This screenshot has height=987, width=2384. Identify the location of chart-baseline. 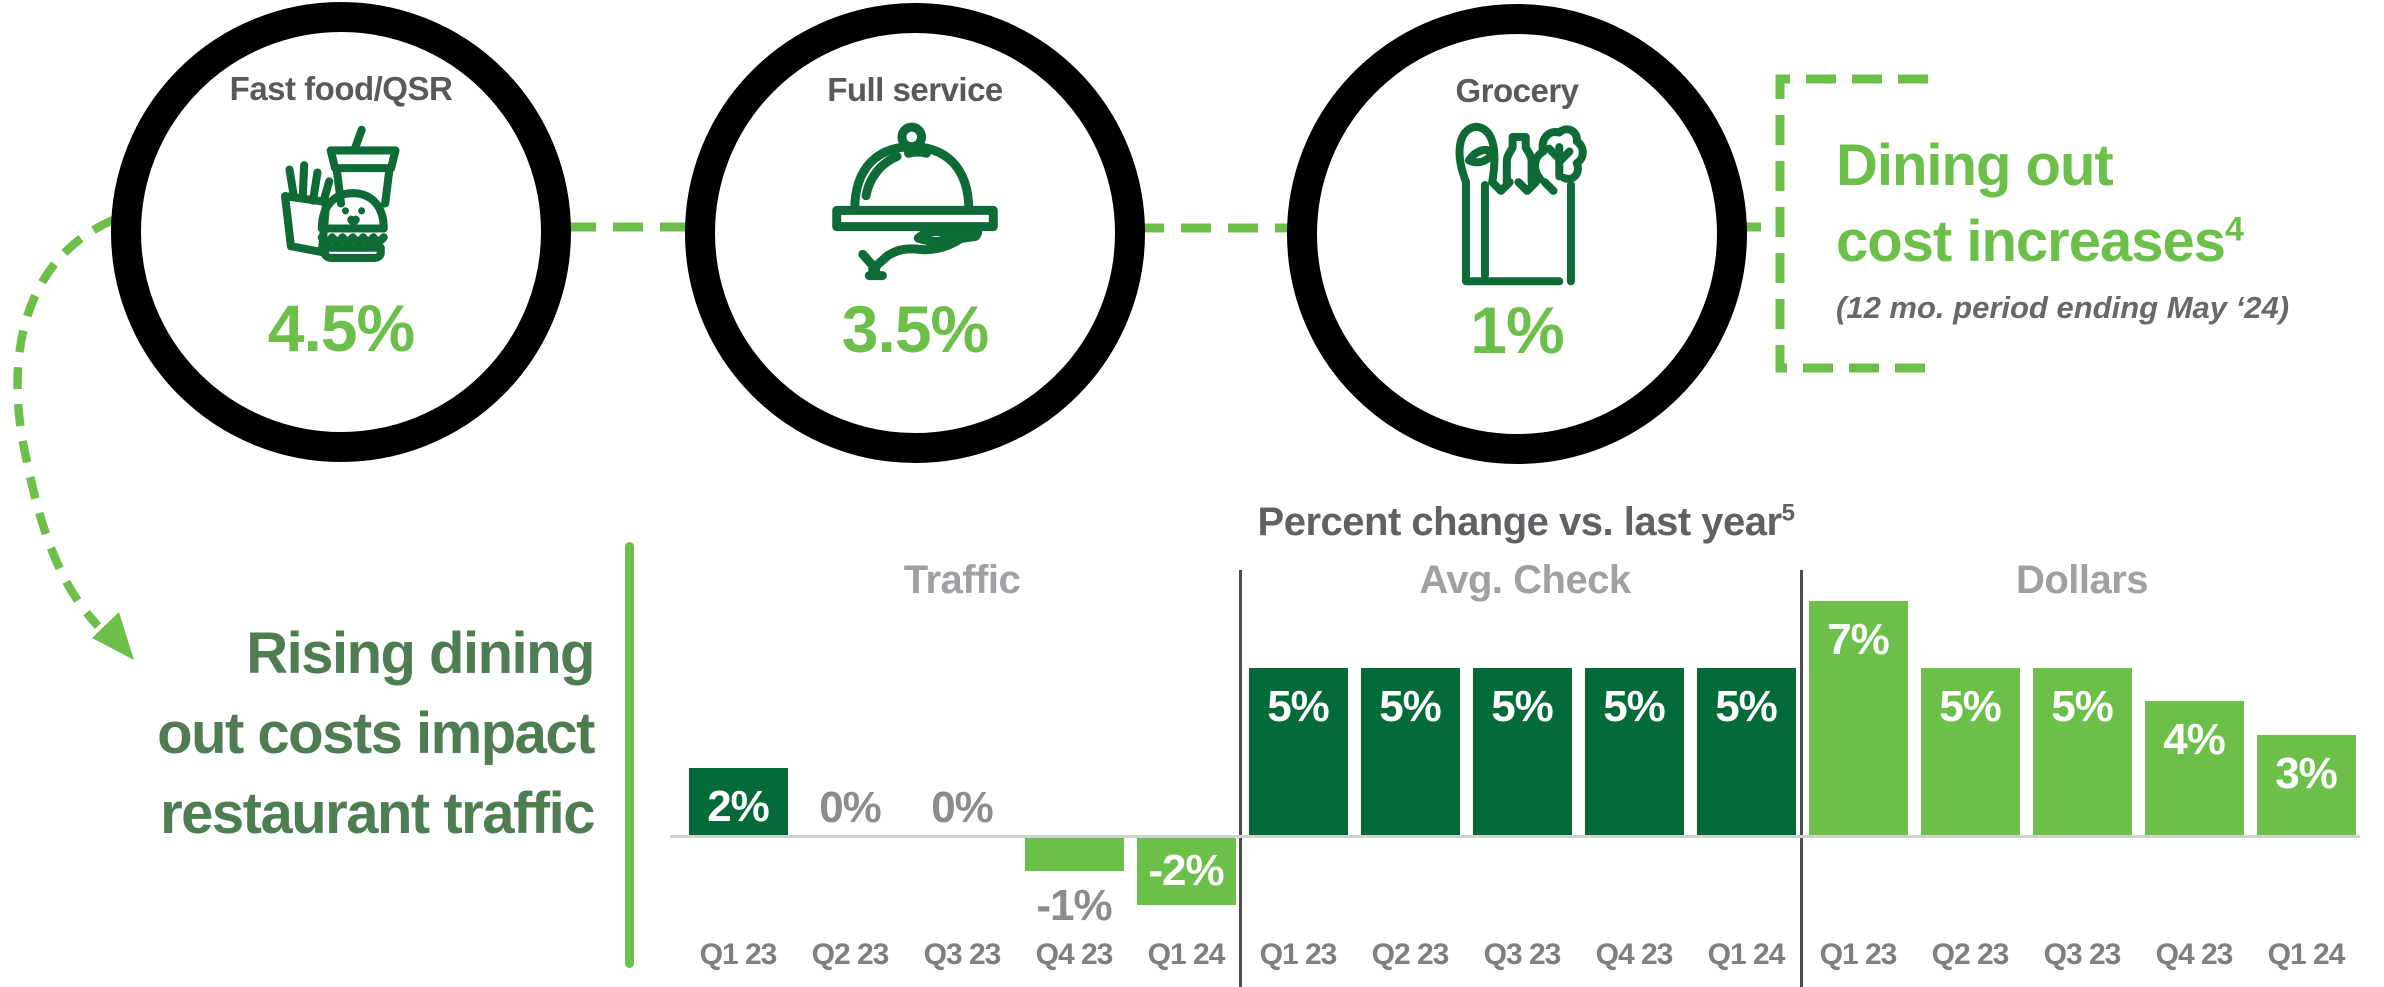
(1515, 836).